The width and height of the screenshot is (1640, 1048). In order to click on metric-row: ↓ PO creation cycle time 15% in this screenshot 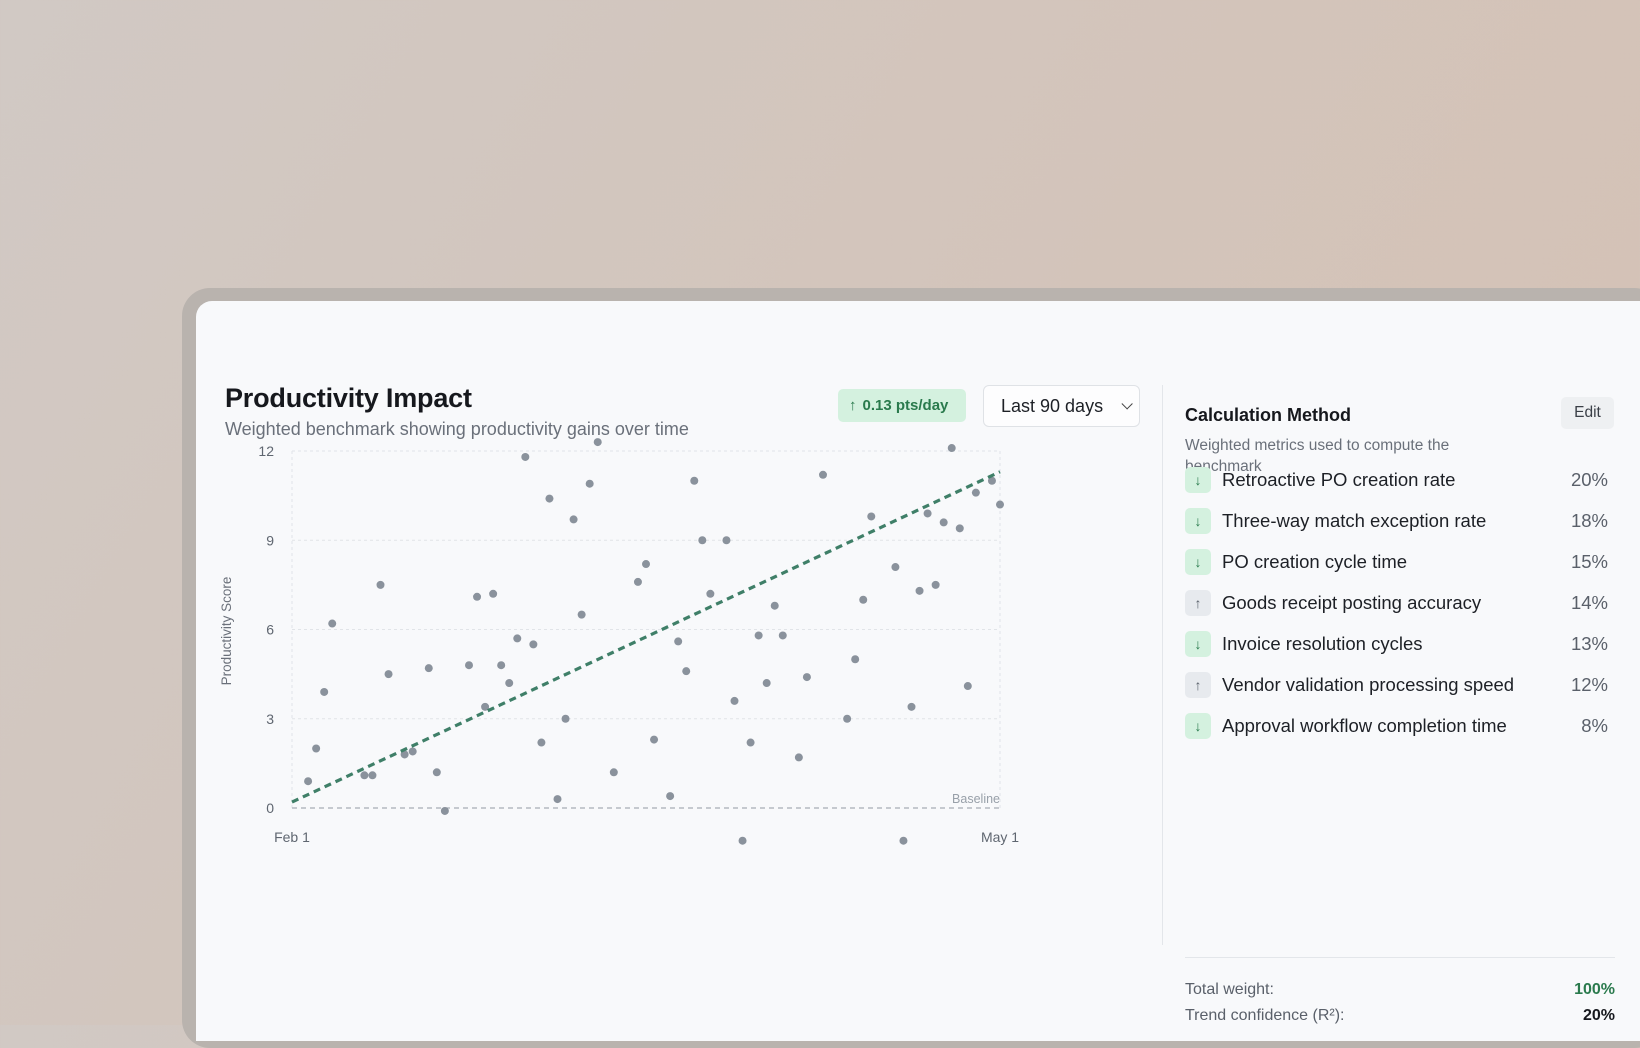, I will do `click(1396, 562)`.